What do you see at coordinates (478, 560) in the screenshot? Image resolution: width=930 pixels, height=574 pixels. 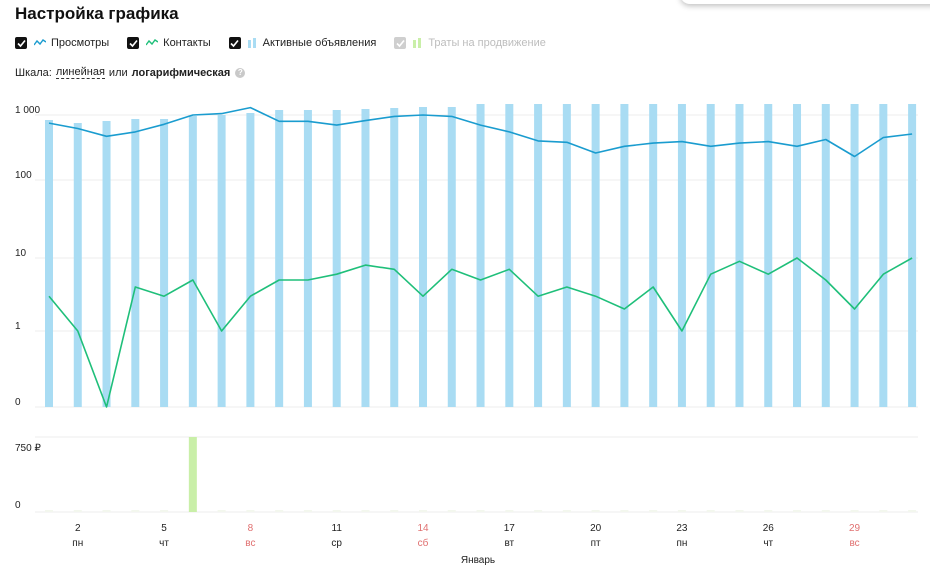 I see `x-axis-month: Январь` at bounding box center [478, 560].